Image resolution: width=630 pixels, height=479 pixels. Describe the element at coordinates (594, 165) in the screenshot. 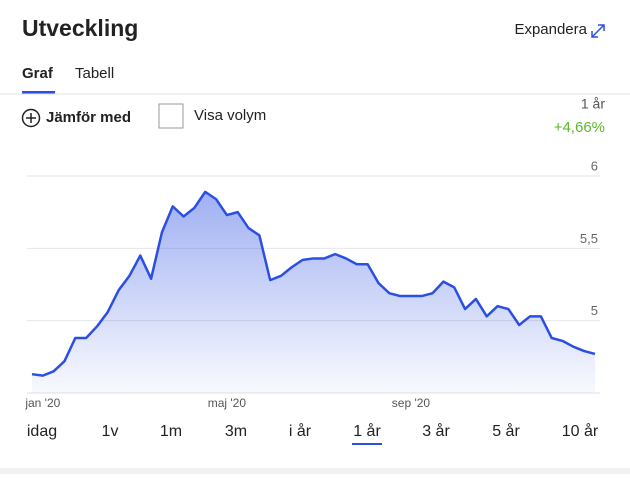

I see `y-tick-label: 6` at that location.